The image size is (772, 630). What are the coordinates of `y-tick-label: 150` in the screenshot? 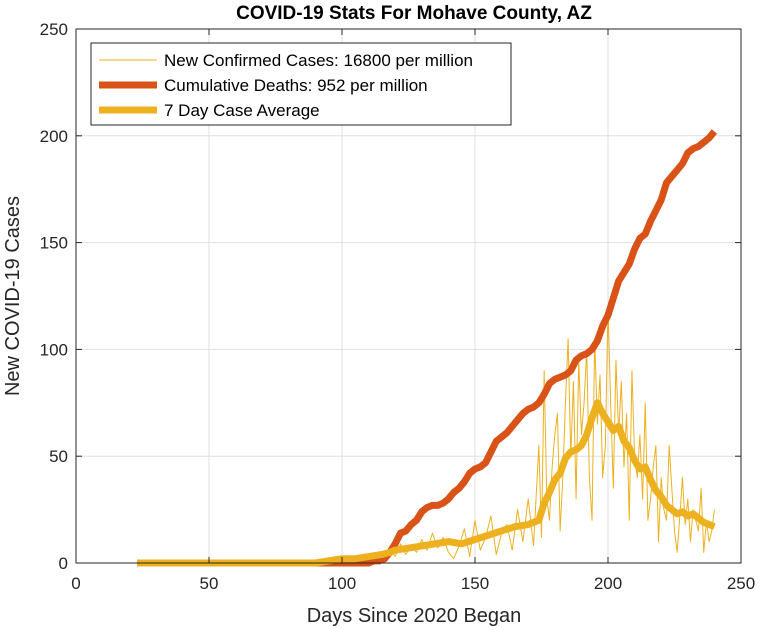 It's located at (54, 243).